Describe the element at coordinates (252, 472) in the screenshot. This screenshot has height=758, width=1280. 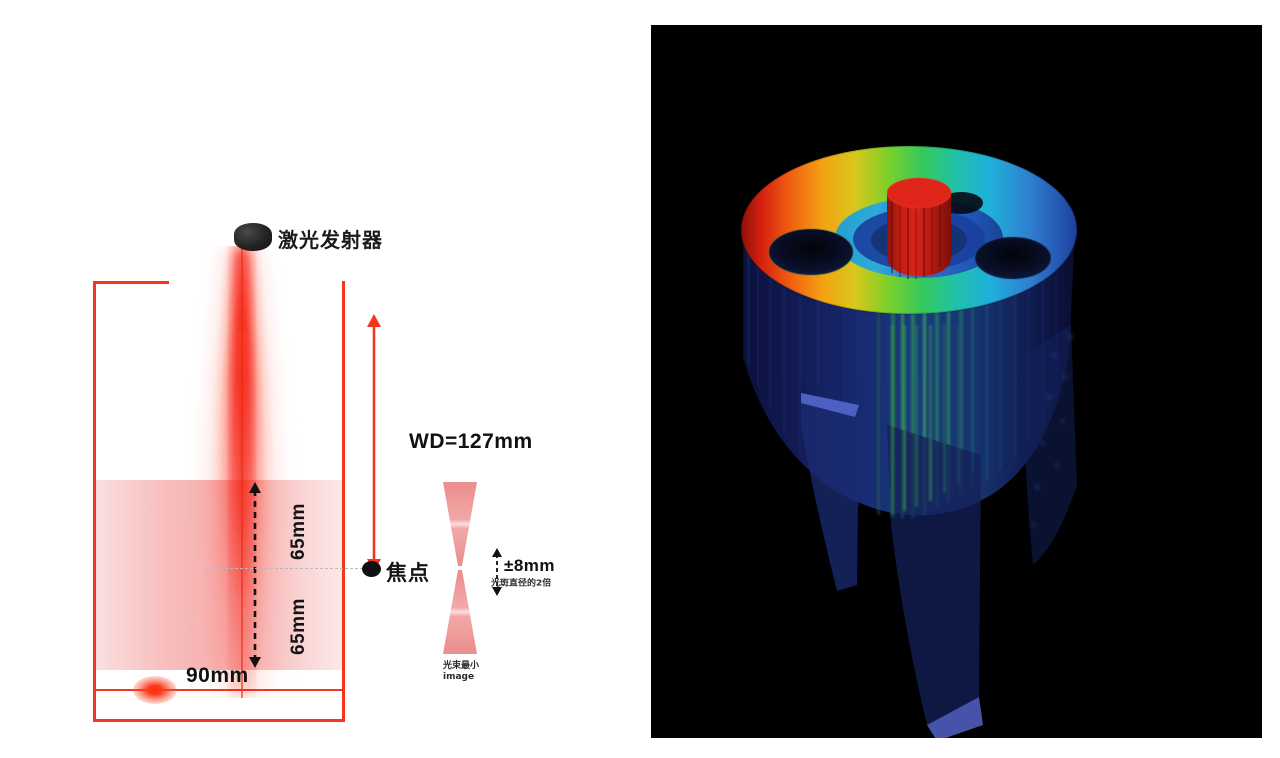
I see `laser-beam-cone` at that location.